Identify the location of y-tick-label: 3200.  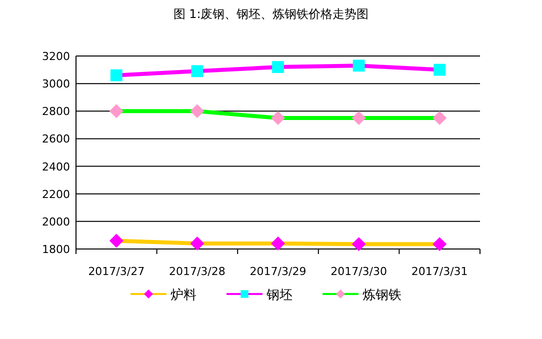
(56, 56).